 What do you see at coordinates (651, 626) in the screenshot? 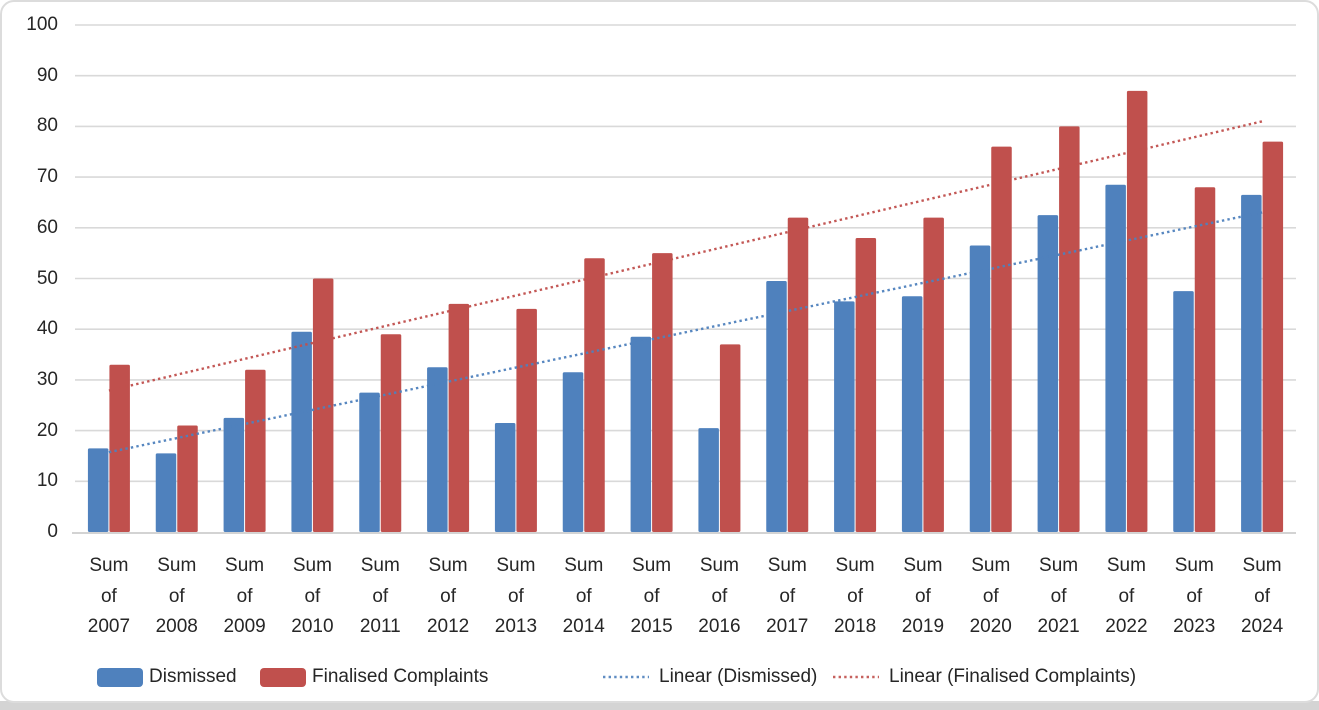
I see `x-axis-label-line: 2015` at bounding box center [651, 626].